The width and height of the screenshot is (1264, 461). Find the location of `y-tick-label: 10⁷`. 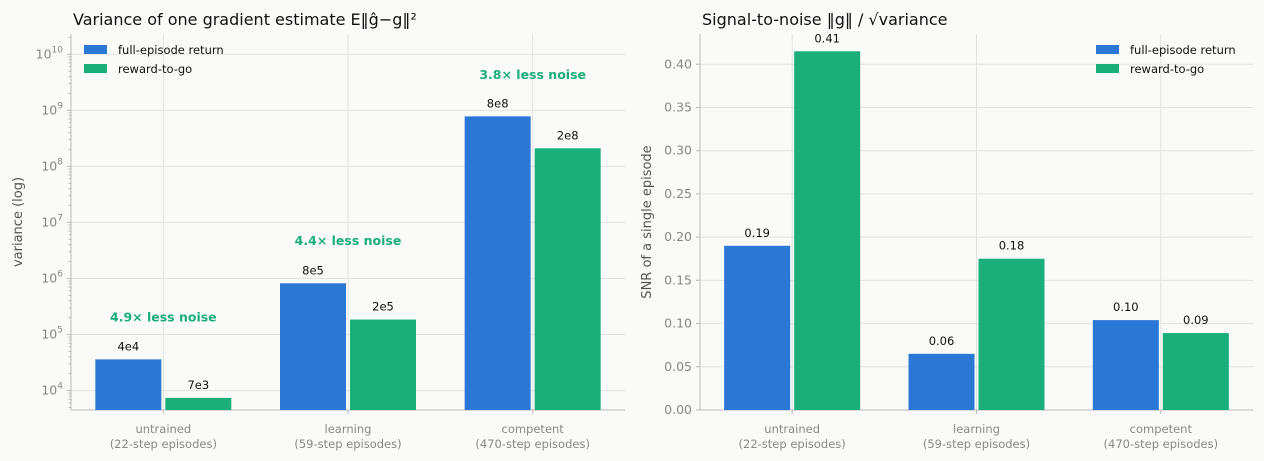

y-tick-label: 10⁷ is located at coordinates (52, 221).